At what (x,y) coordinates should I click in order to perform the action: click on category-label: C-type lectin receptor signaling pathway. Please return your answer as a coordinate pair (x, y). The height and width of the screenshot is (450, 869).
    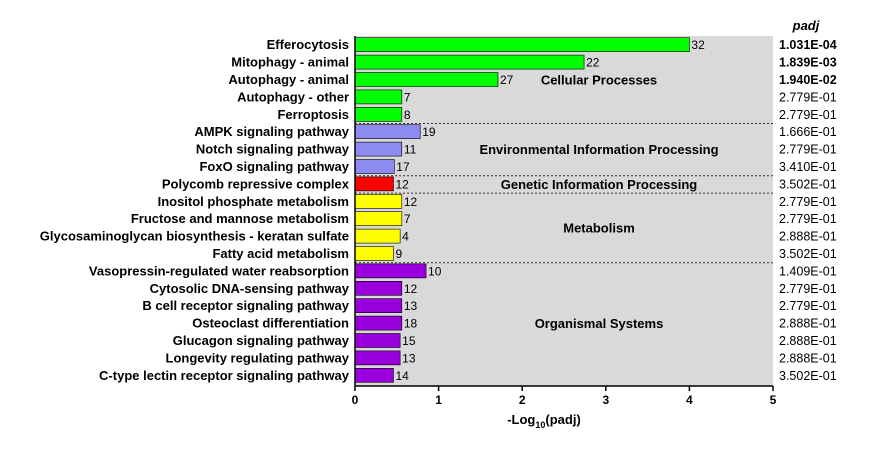
    Looking at the image, I should click on (224, 375).